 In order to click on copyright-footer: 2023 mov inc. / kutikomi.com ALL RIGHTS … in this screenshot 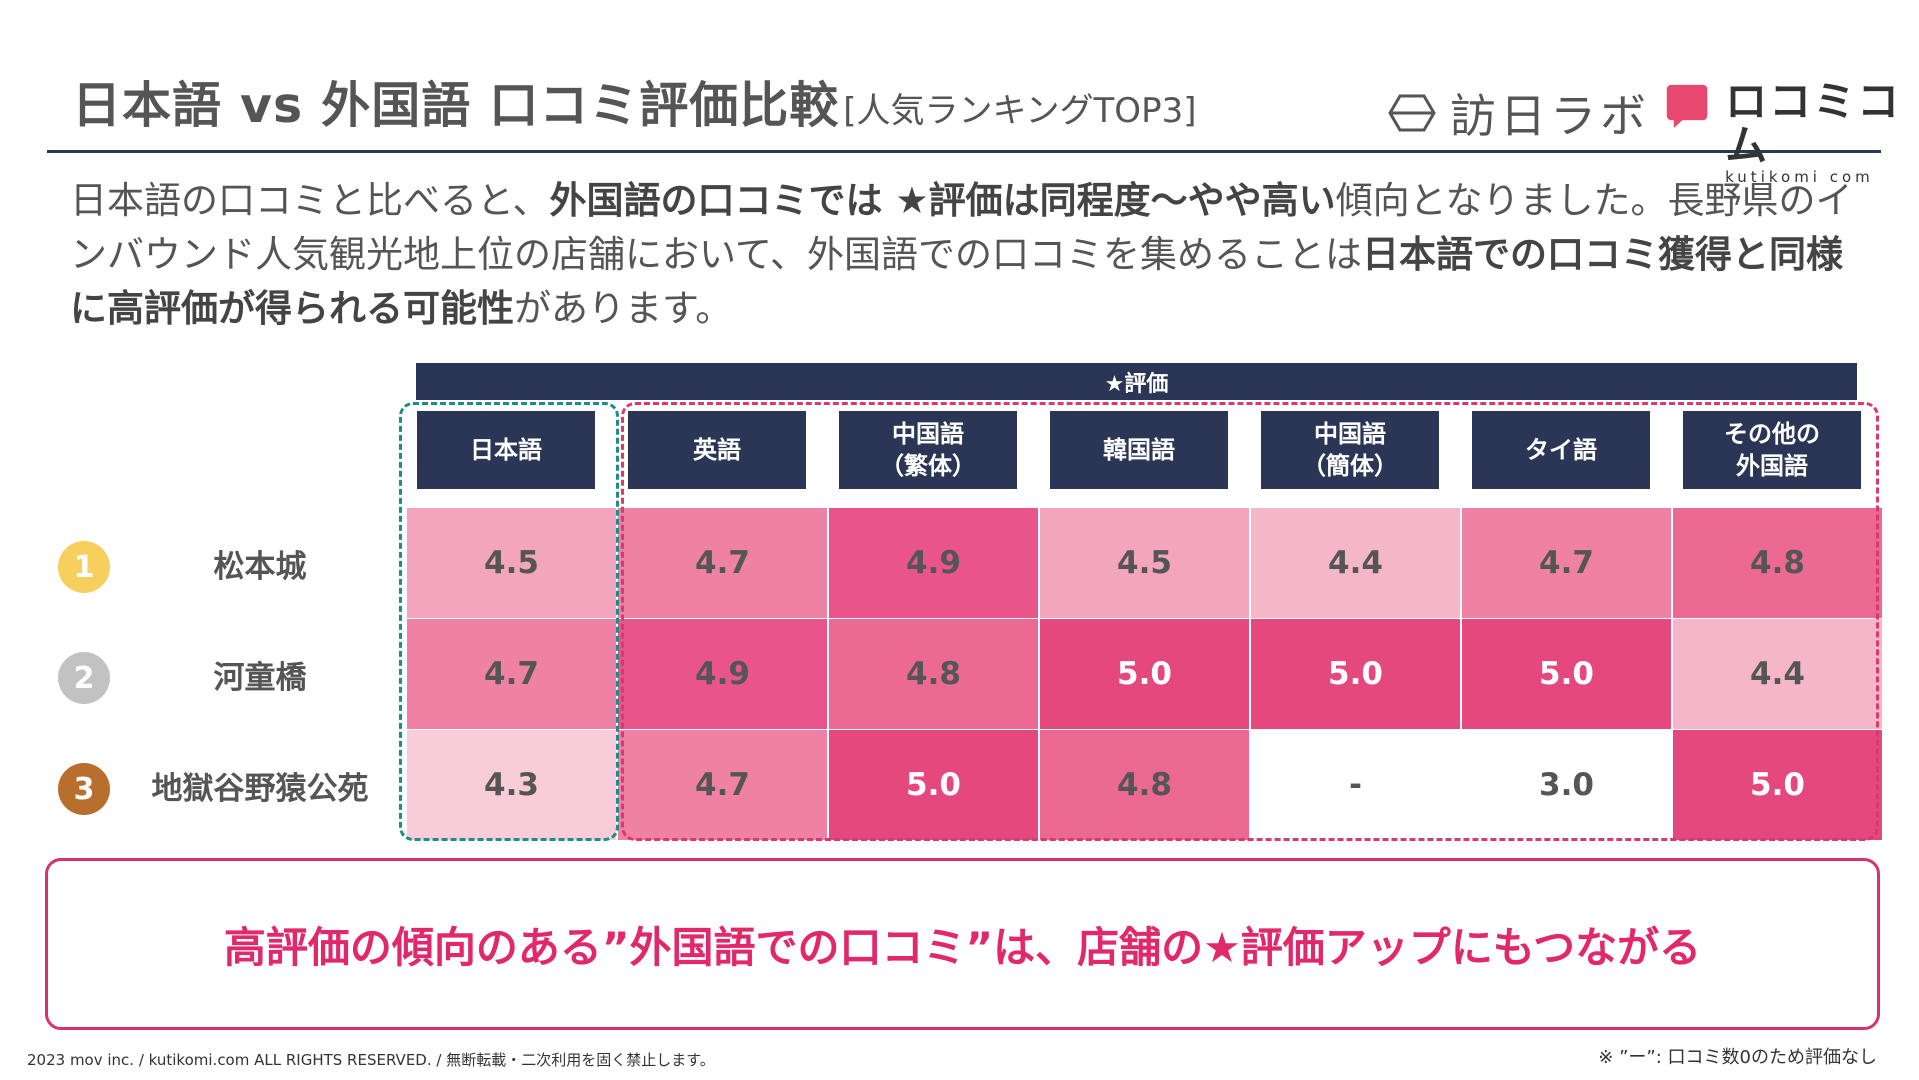, I will do `click(371, 1060)`.